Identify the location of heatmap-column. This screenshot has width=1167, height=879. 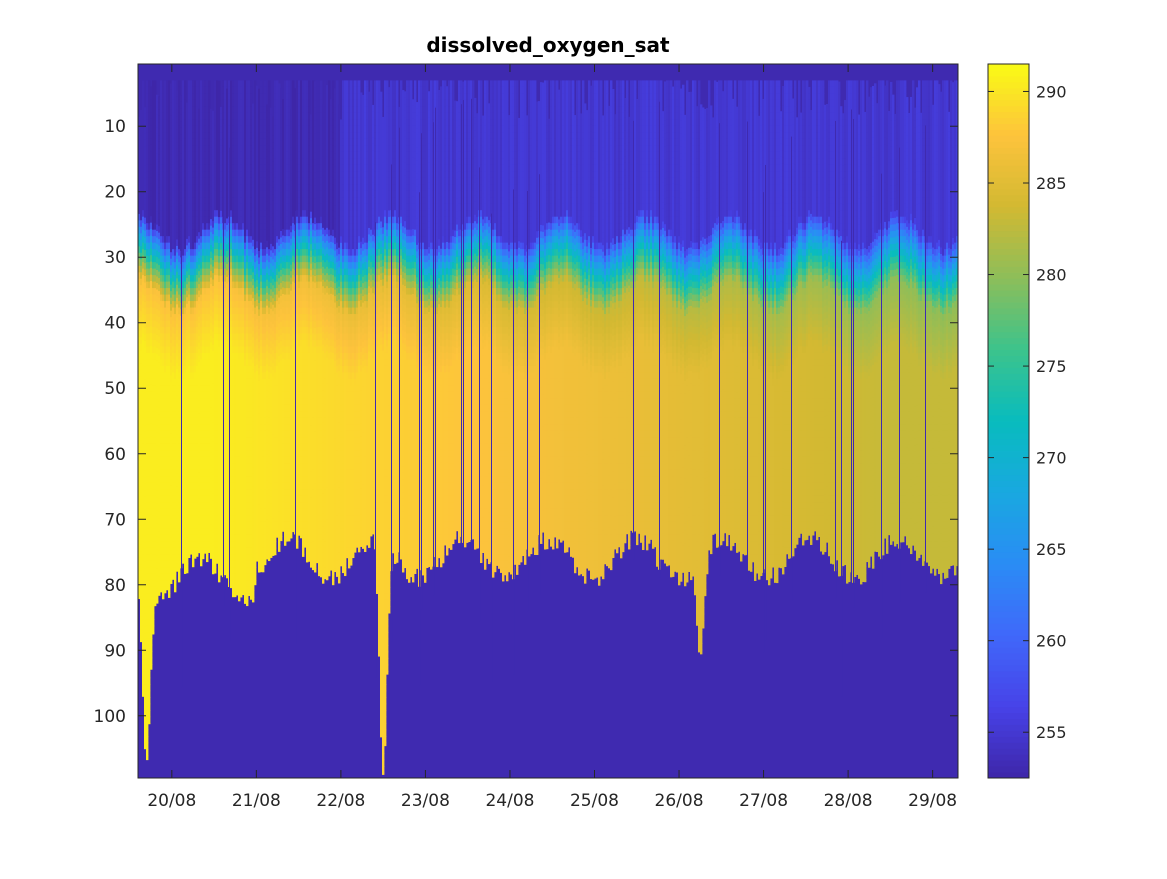
(171, 333).